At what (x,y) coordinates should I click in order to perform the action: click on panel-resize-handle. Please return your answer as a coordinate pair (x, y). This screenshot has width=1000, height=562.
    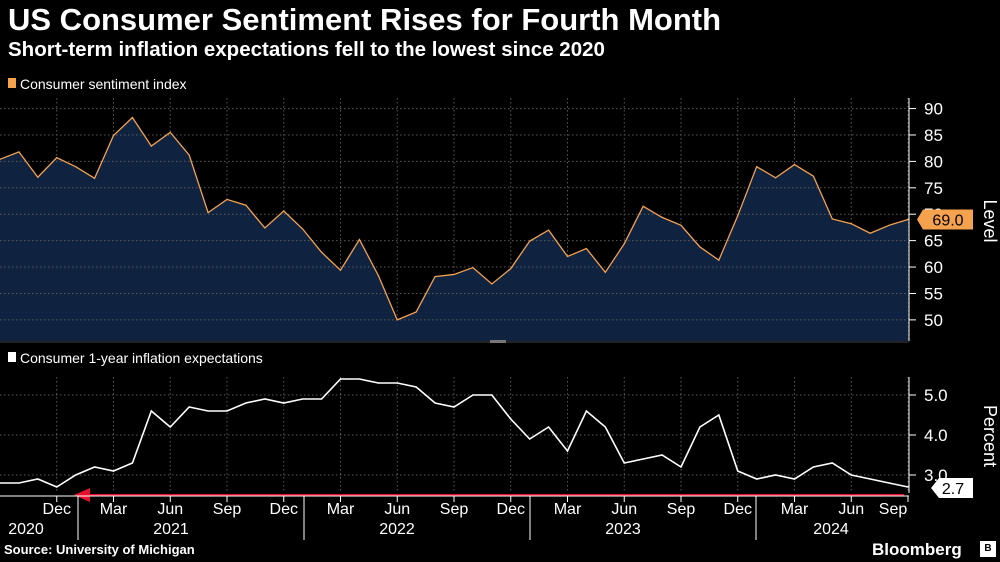
    Looking at the image, I should click on (498, 341).